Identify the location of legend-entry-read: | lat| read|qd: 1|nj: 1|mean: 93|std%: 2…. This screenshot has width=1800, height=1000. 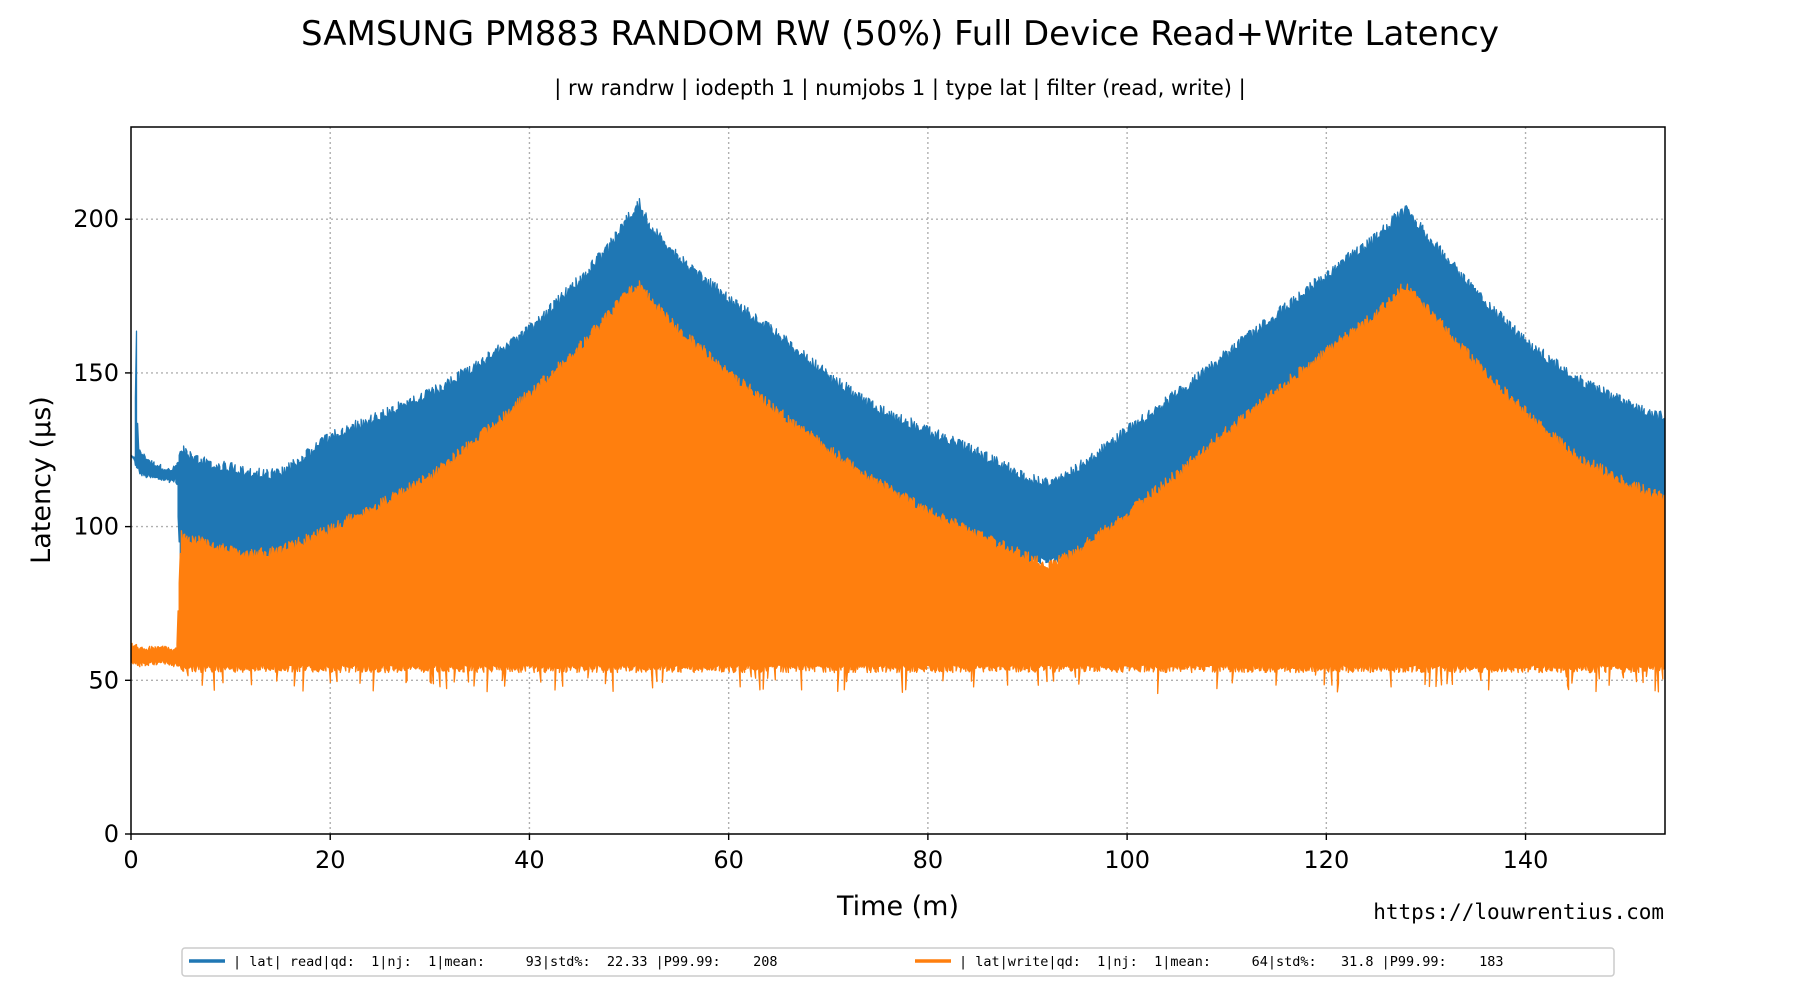
(505, 962).